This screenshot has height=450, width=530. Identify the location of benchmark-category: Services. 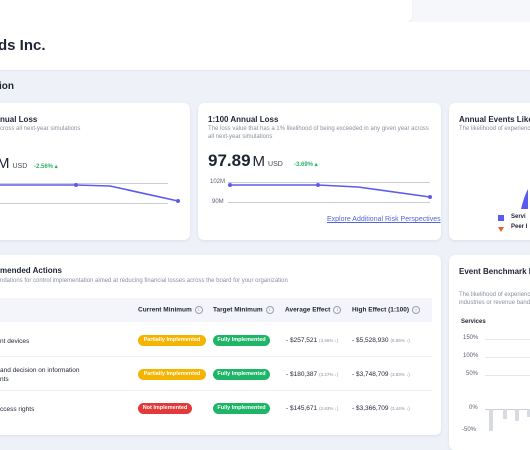
(473, 322).